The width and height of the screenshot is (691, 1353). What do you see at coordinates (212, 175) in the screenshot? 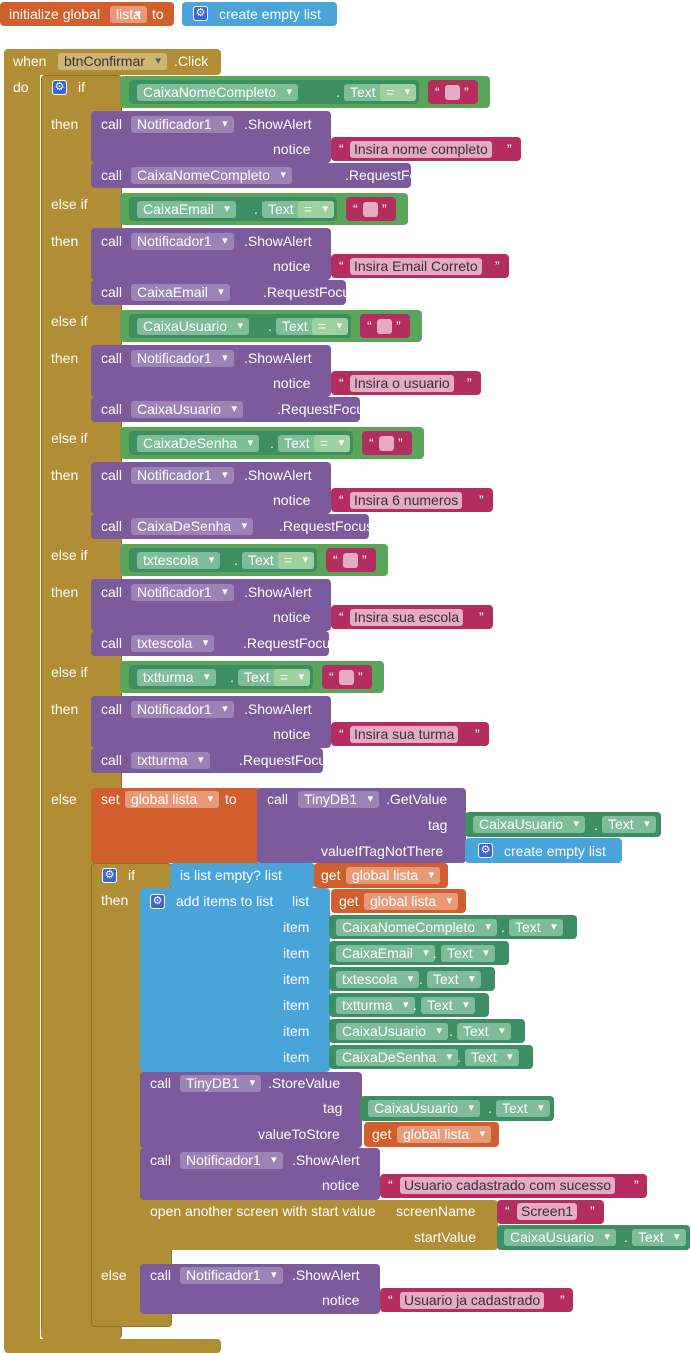
I see `focus-component-dropdown: CaixaNomeCompleto` at bounding box center [212, 175].